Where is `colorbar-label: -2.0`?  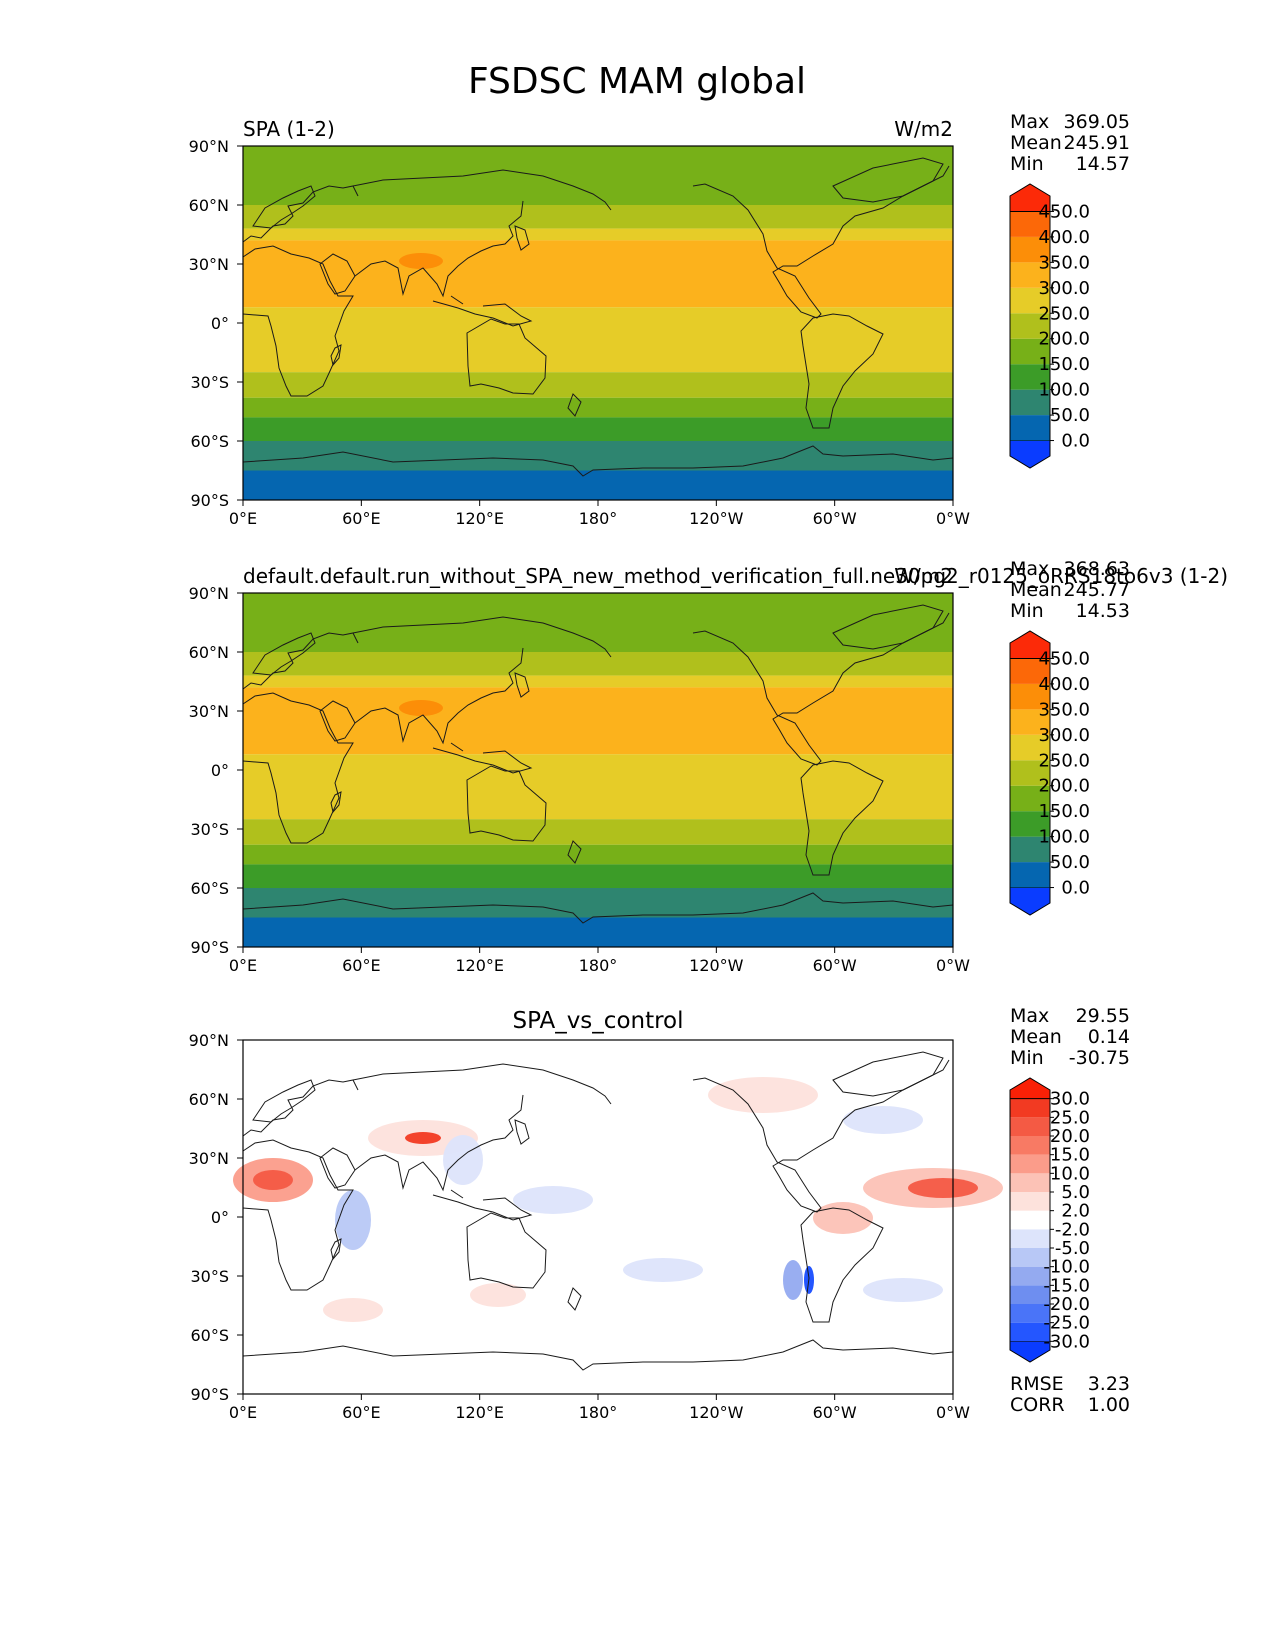 colorbar-label: -2.0 is located at coordinates (1072, 1229).